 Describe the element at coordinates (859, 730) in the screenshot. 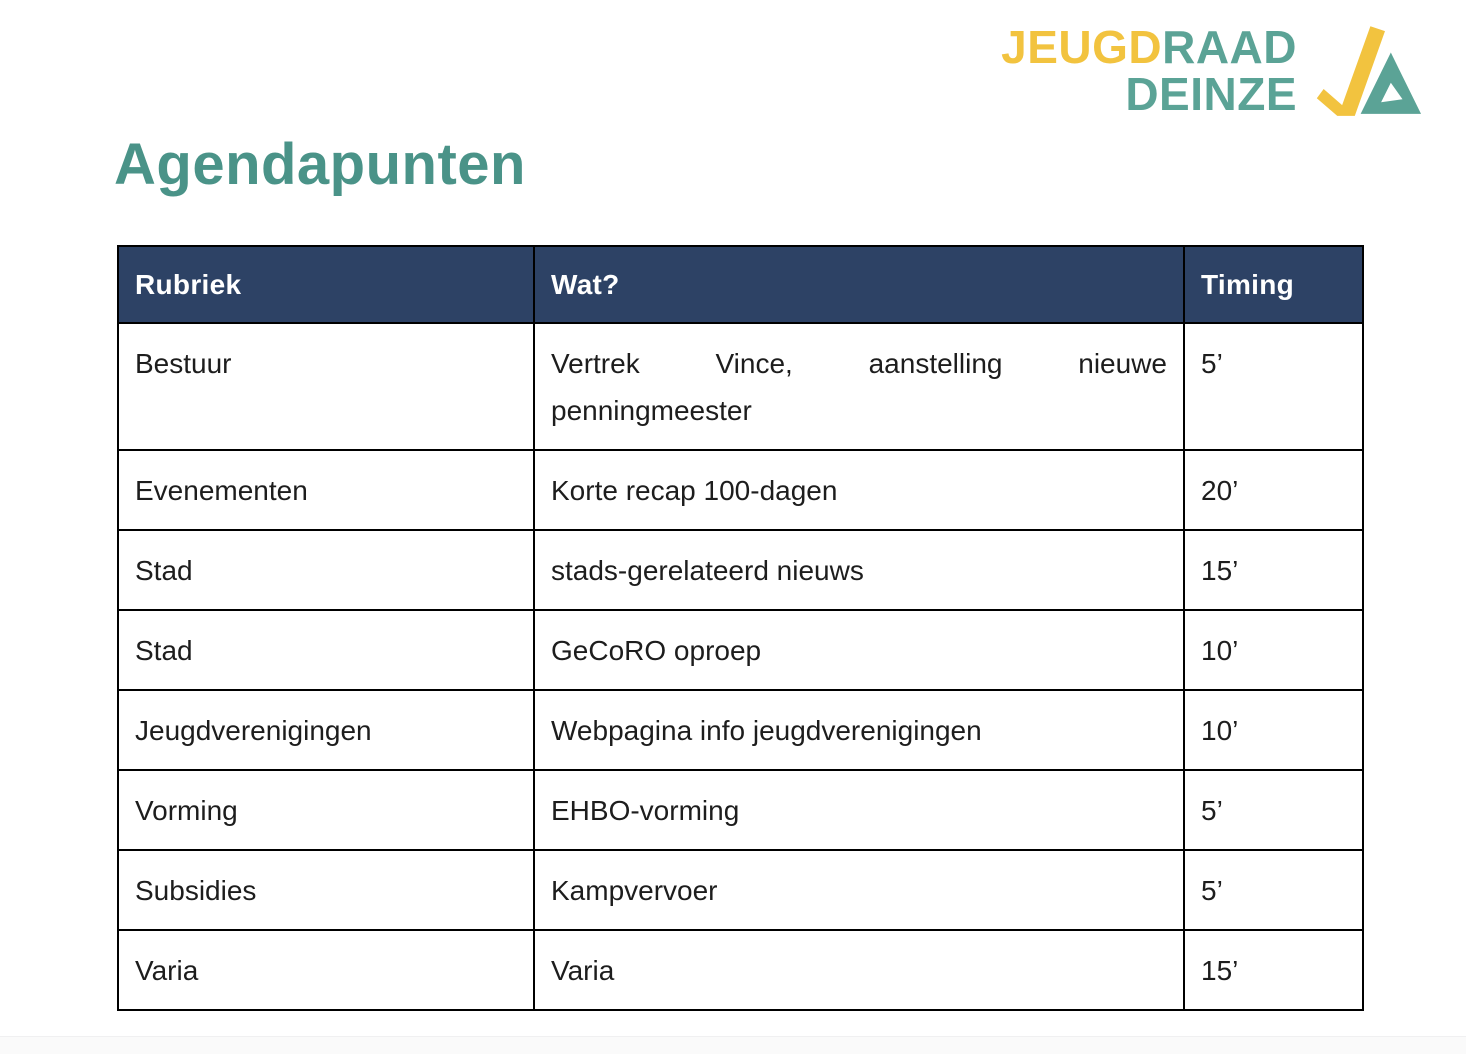

I see `cell-wat: Webpagina info jeugdverenigingen` at that location.